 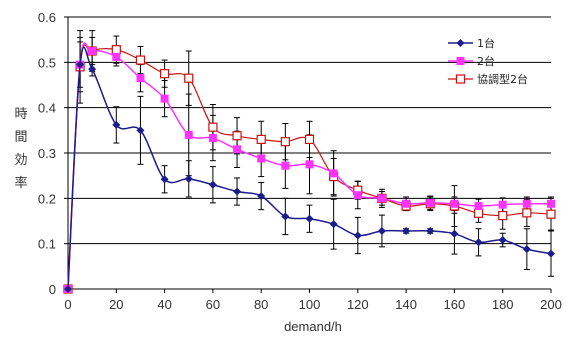 What do you see at coordinates (47, 108) in the screenshot?
I see `y-tick-label: 0.4` at bounding box center [47, 108].